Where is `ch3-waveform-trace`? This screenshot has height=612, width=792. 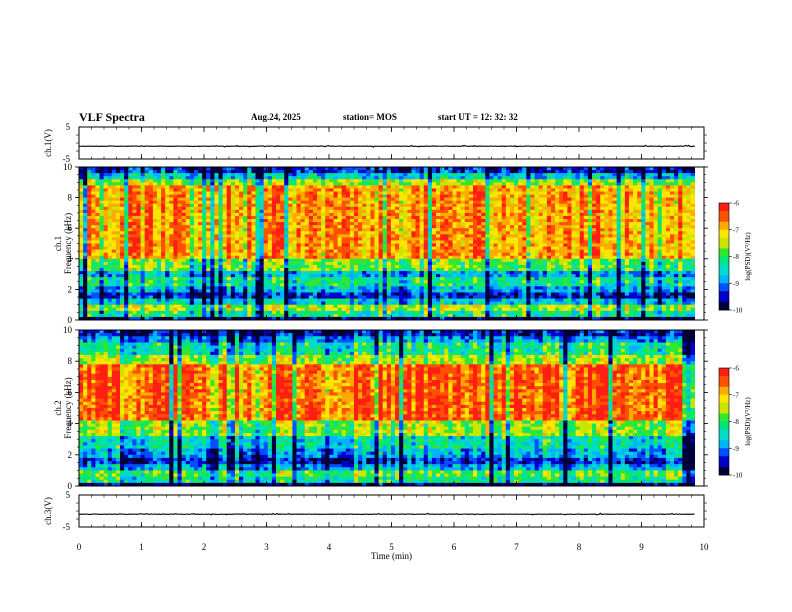 ch3-waveform-trace is located at coordinates (386, 514).